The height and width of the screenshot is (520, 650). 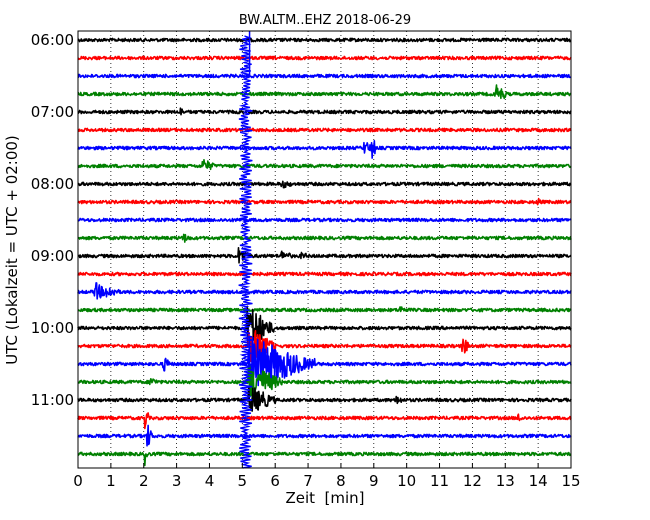 I want to click on y-tick-label: 07:00, so click(x=52, y=112).